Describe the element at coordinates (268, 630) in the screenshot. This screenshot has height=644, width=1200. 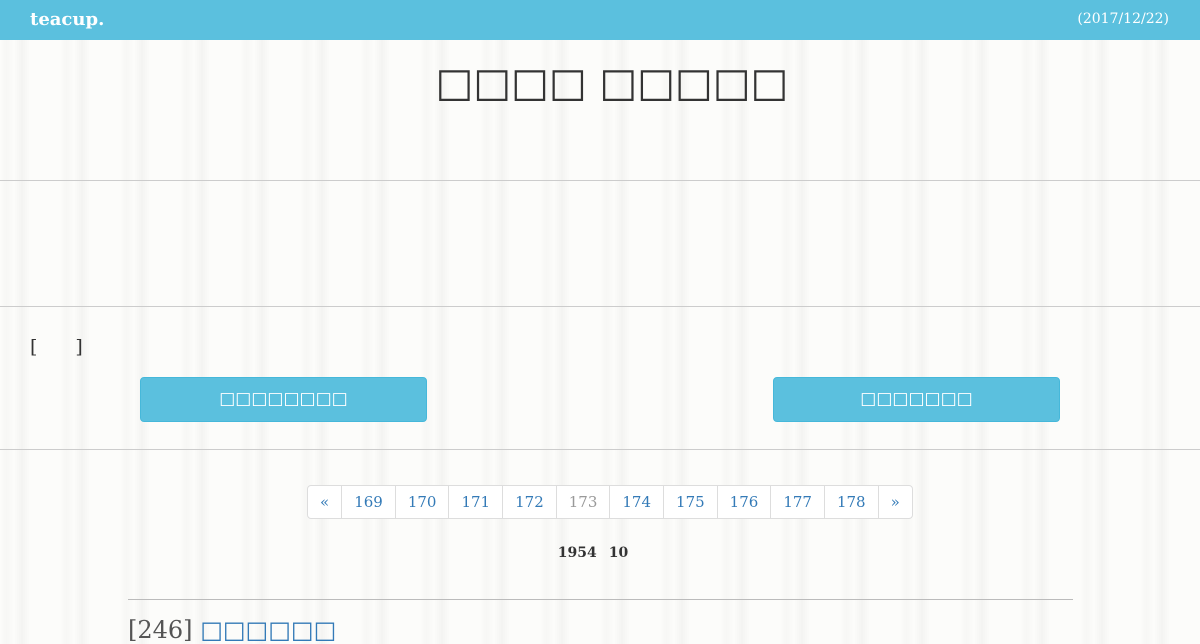
I see `post-title: □□□□□□` at that location.